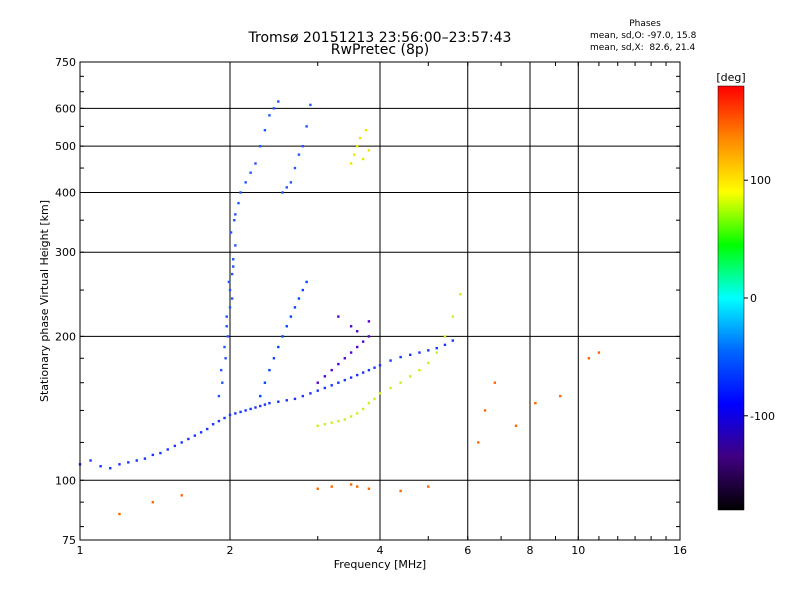  What do you see at coordinates (467, 550) in the screenshot?
I see `x-tick-label: 6` at bounding box center [467, 550].